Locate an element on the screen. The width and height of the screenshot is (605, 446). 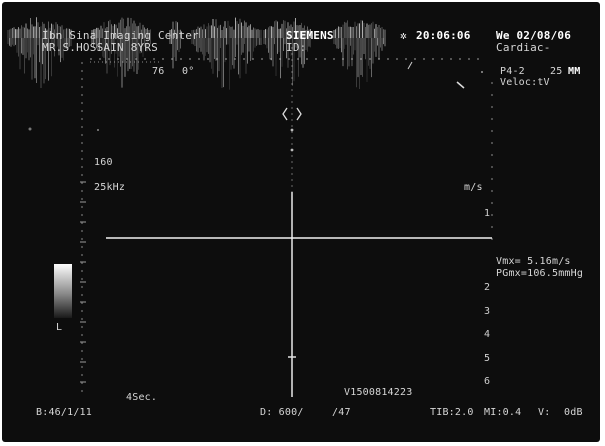
date-label: We 02/08/06 is located at coordinates (534, 35).